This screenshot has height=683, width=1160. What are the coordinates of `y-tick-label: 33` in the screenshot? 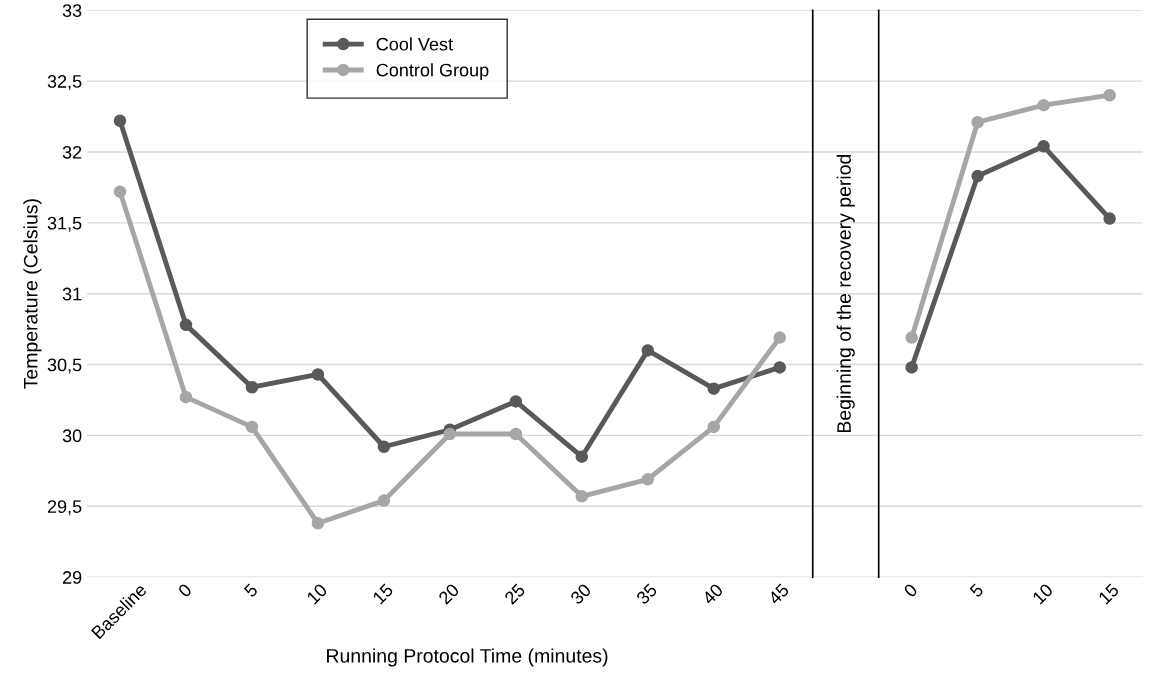 It's located at (72, 10).